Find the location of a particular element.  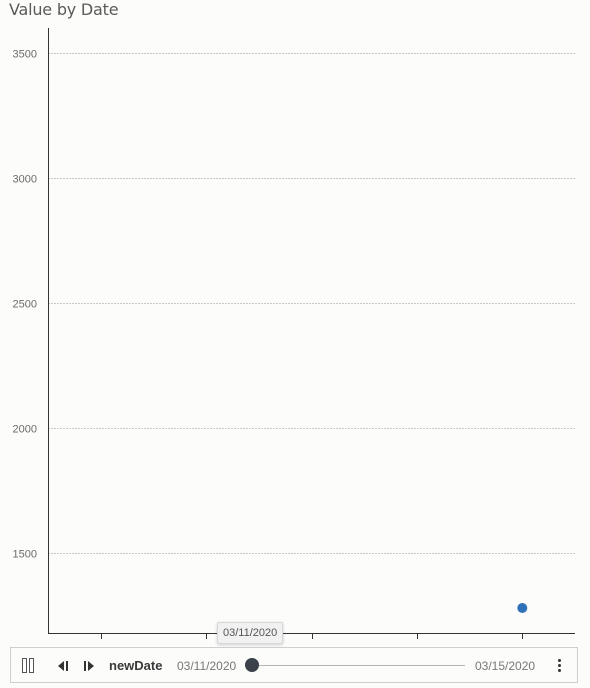

time-field-name: newDate is located at coordinates (136, 665).